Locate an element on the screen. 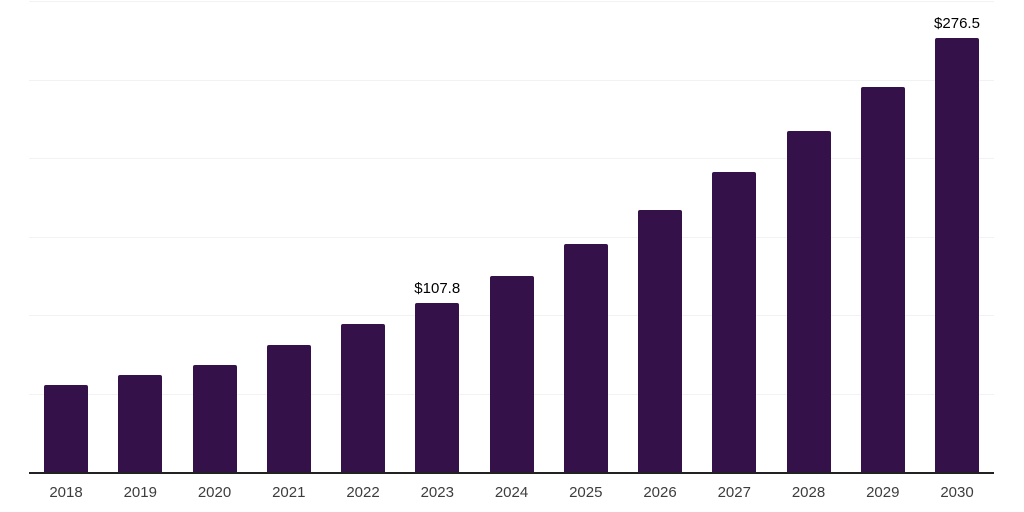  bar-2028 is located at coordinates (808, 301).